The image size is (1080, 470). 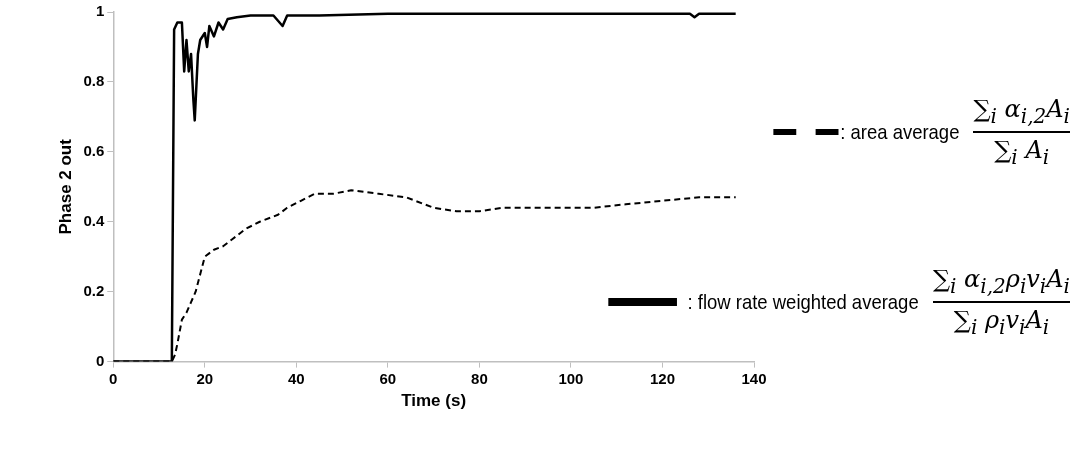 What do you see at coordinates (94, 290) in the screenshot?
I see `y-tick-label: 0.2` at bounding box center [94, 290].